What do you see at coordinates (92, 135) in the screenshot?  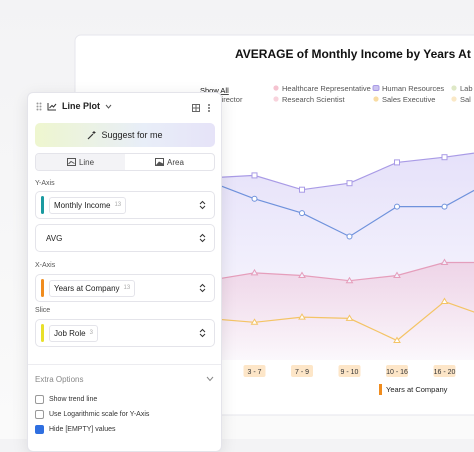 I see `magic-icon` at bounding box center [92, 135].